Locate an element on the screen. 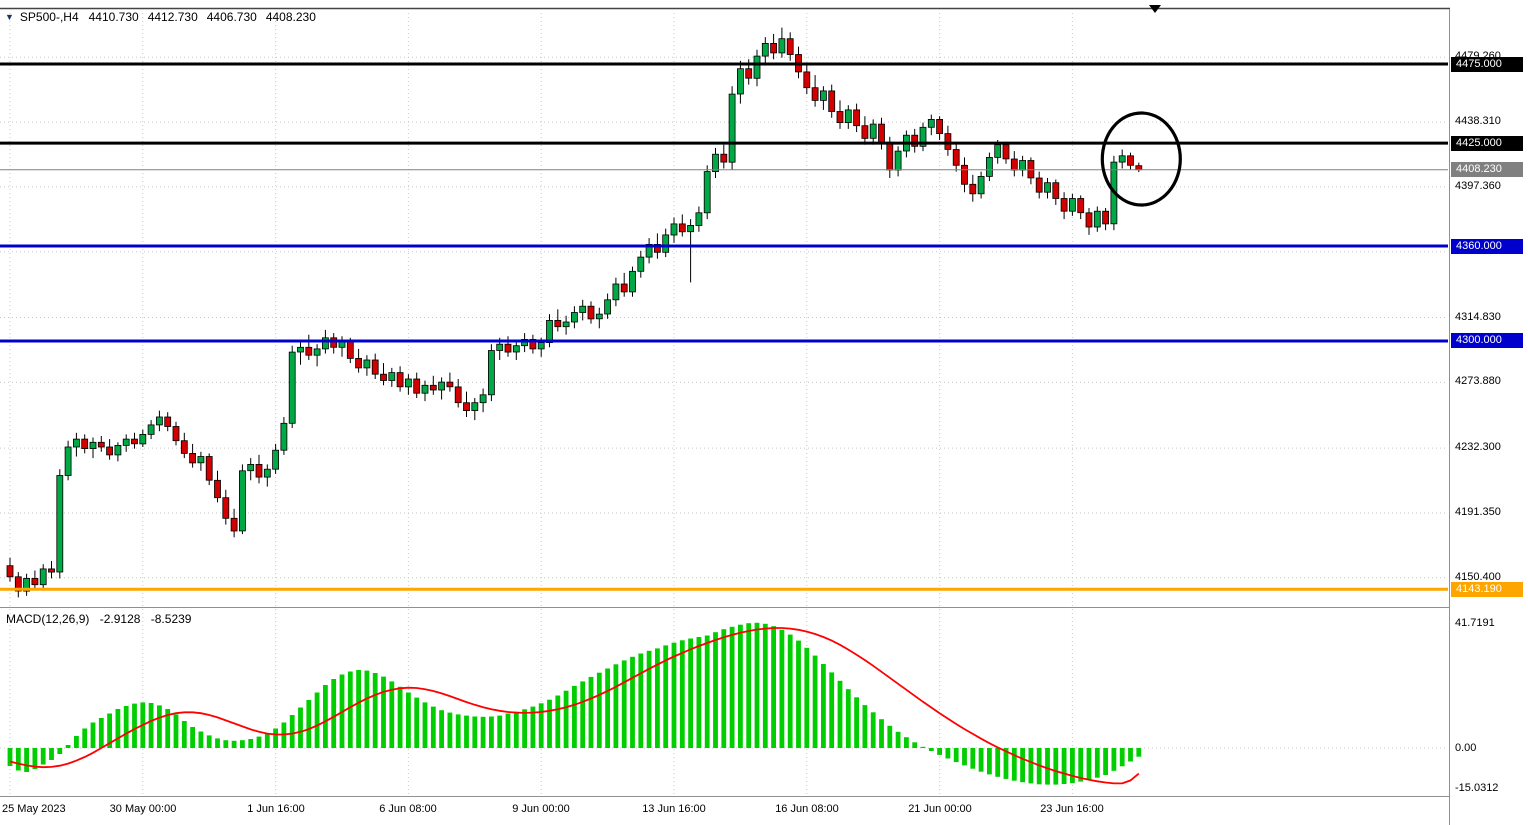  time-label: 25 May 2023 is located at coordinates (34, 809).